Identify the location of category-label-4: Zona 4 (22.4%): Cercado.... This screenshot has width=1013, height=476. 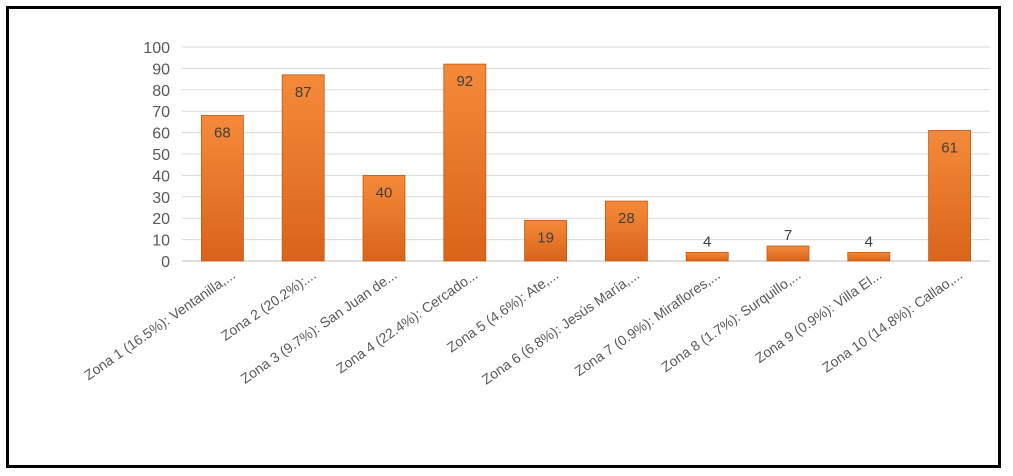
(407, 321).